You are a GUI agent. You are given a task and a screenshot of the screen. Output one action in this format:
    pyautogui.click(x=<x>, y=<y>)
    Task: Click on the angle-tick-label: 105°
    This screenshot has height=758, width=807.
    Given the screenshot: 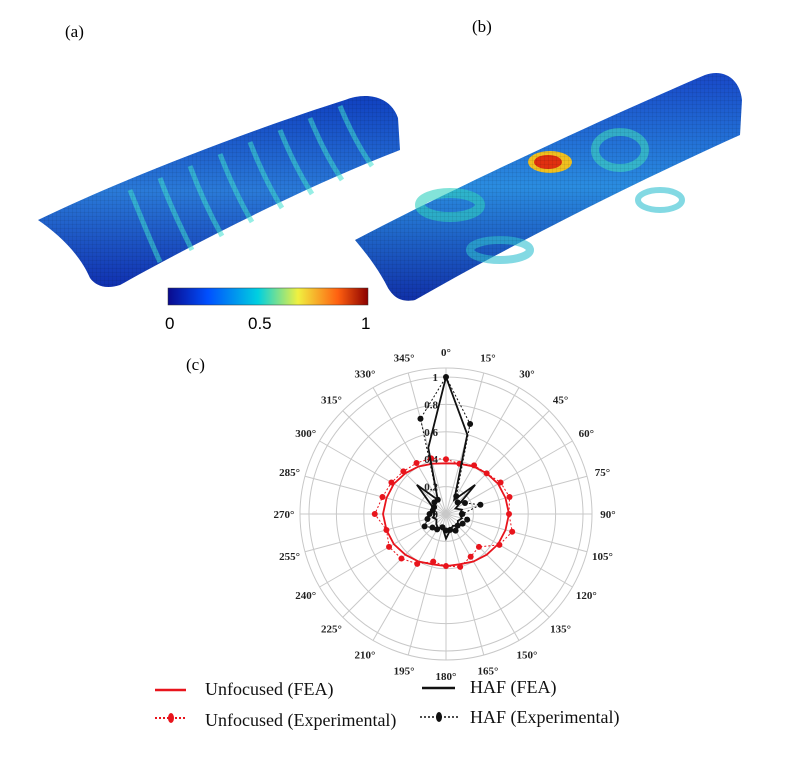 What is the action you would take?
    pyautogui.click(x=602, y=557)
    